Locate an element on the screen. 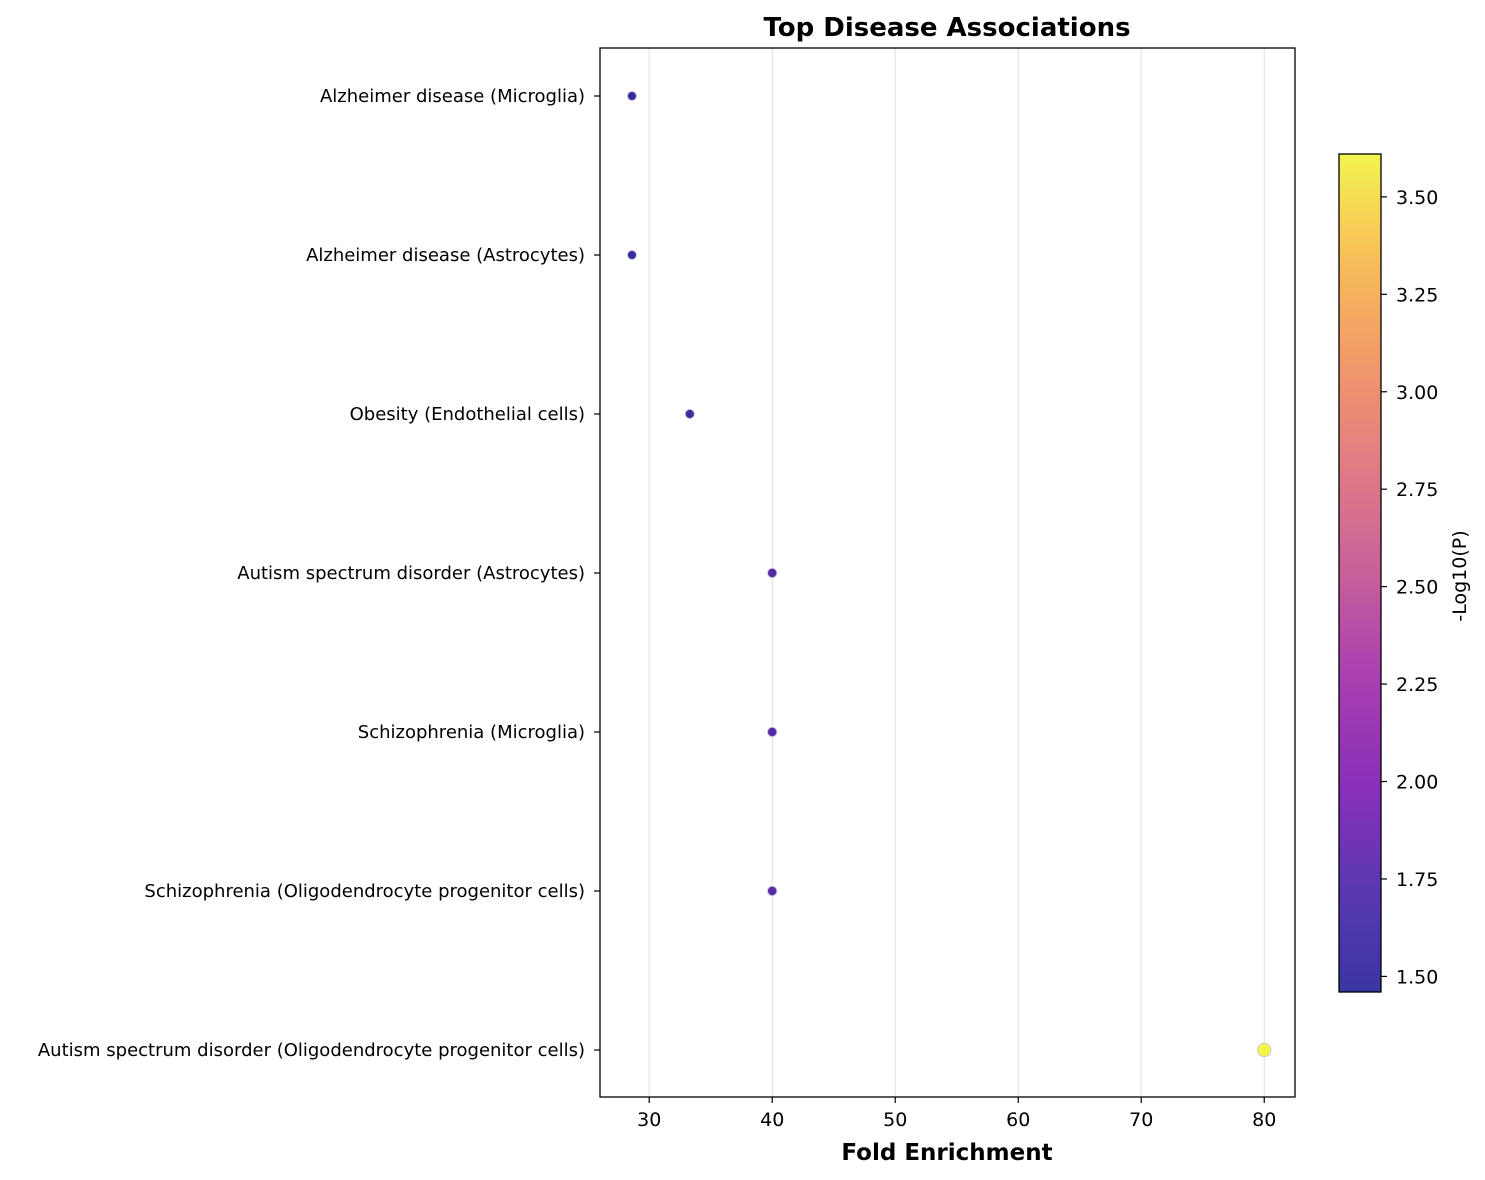 Image resolution: width=1485 pixels, height=1180 pixels. category-label: Obesity (Endothelial cells) is located at coordinates (467, 414).